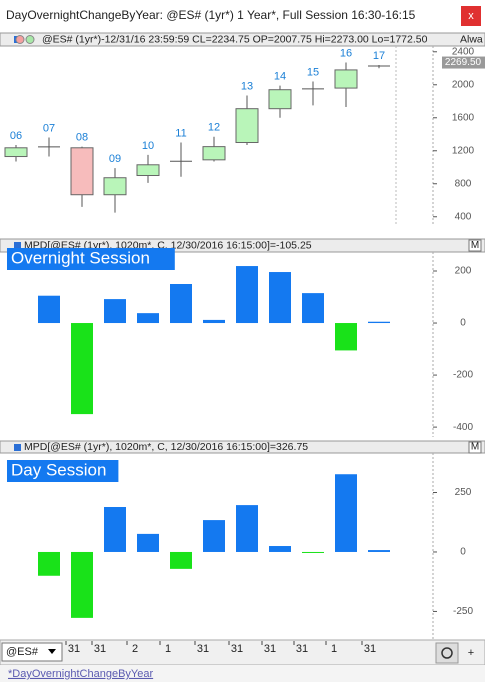 This screenshot has height=687, width=485. Describe the element at coordinates (463, 216) in the screenshot. I see `y-tick-label: 400` at that location.